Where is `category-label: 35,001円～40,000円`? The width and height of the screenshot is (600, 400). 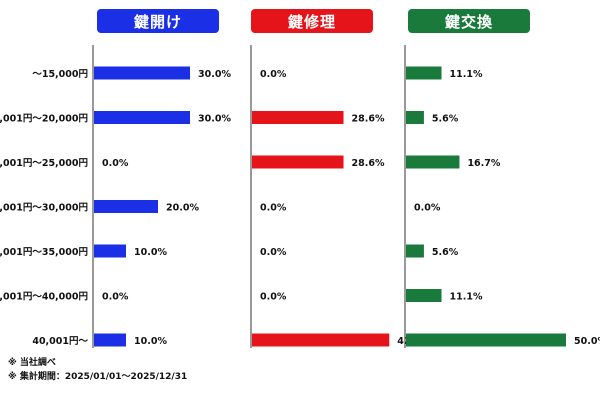
category-label: 35,001円～40,000円 is located at coordinates (44, 297).